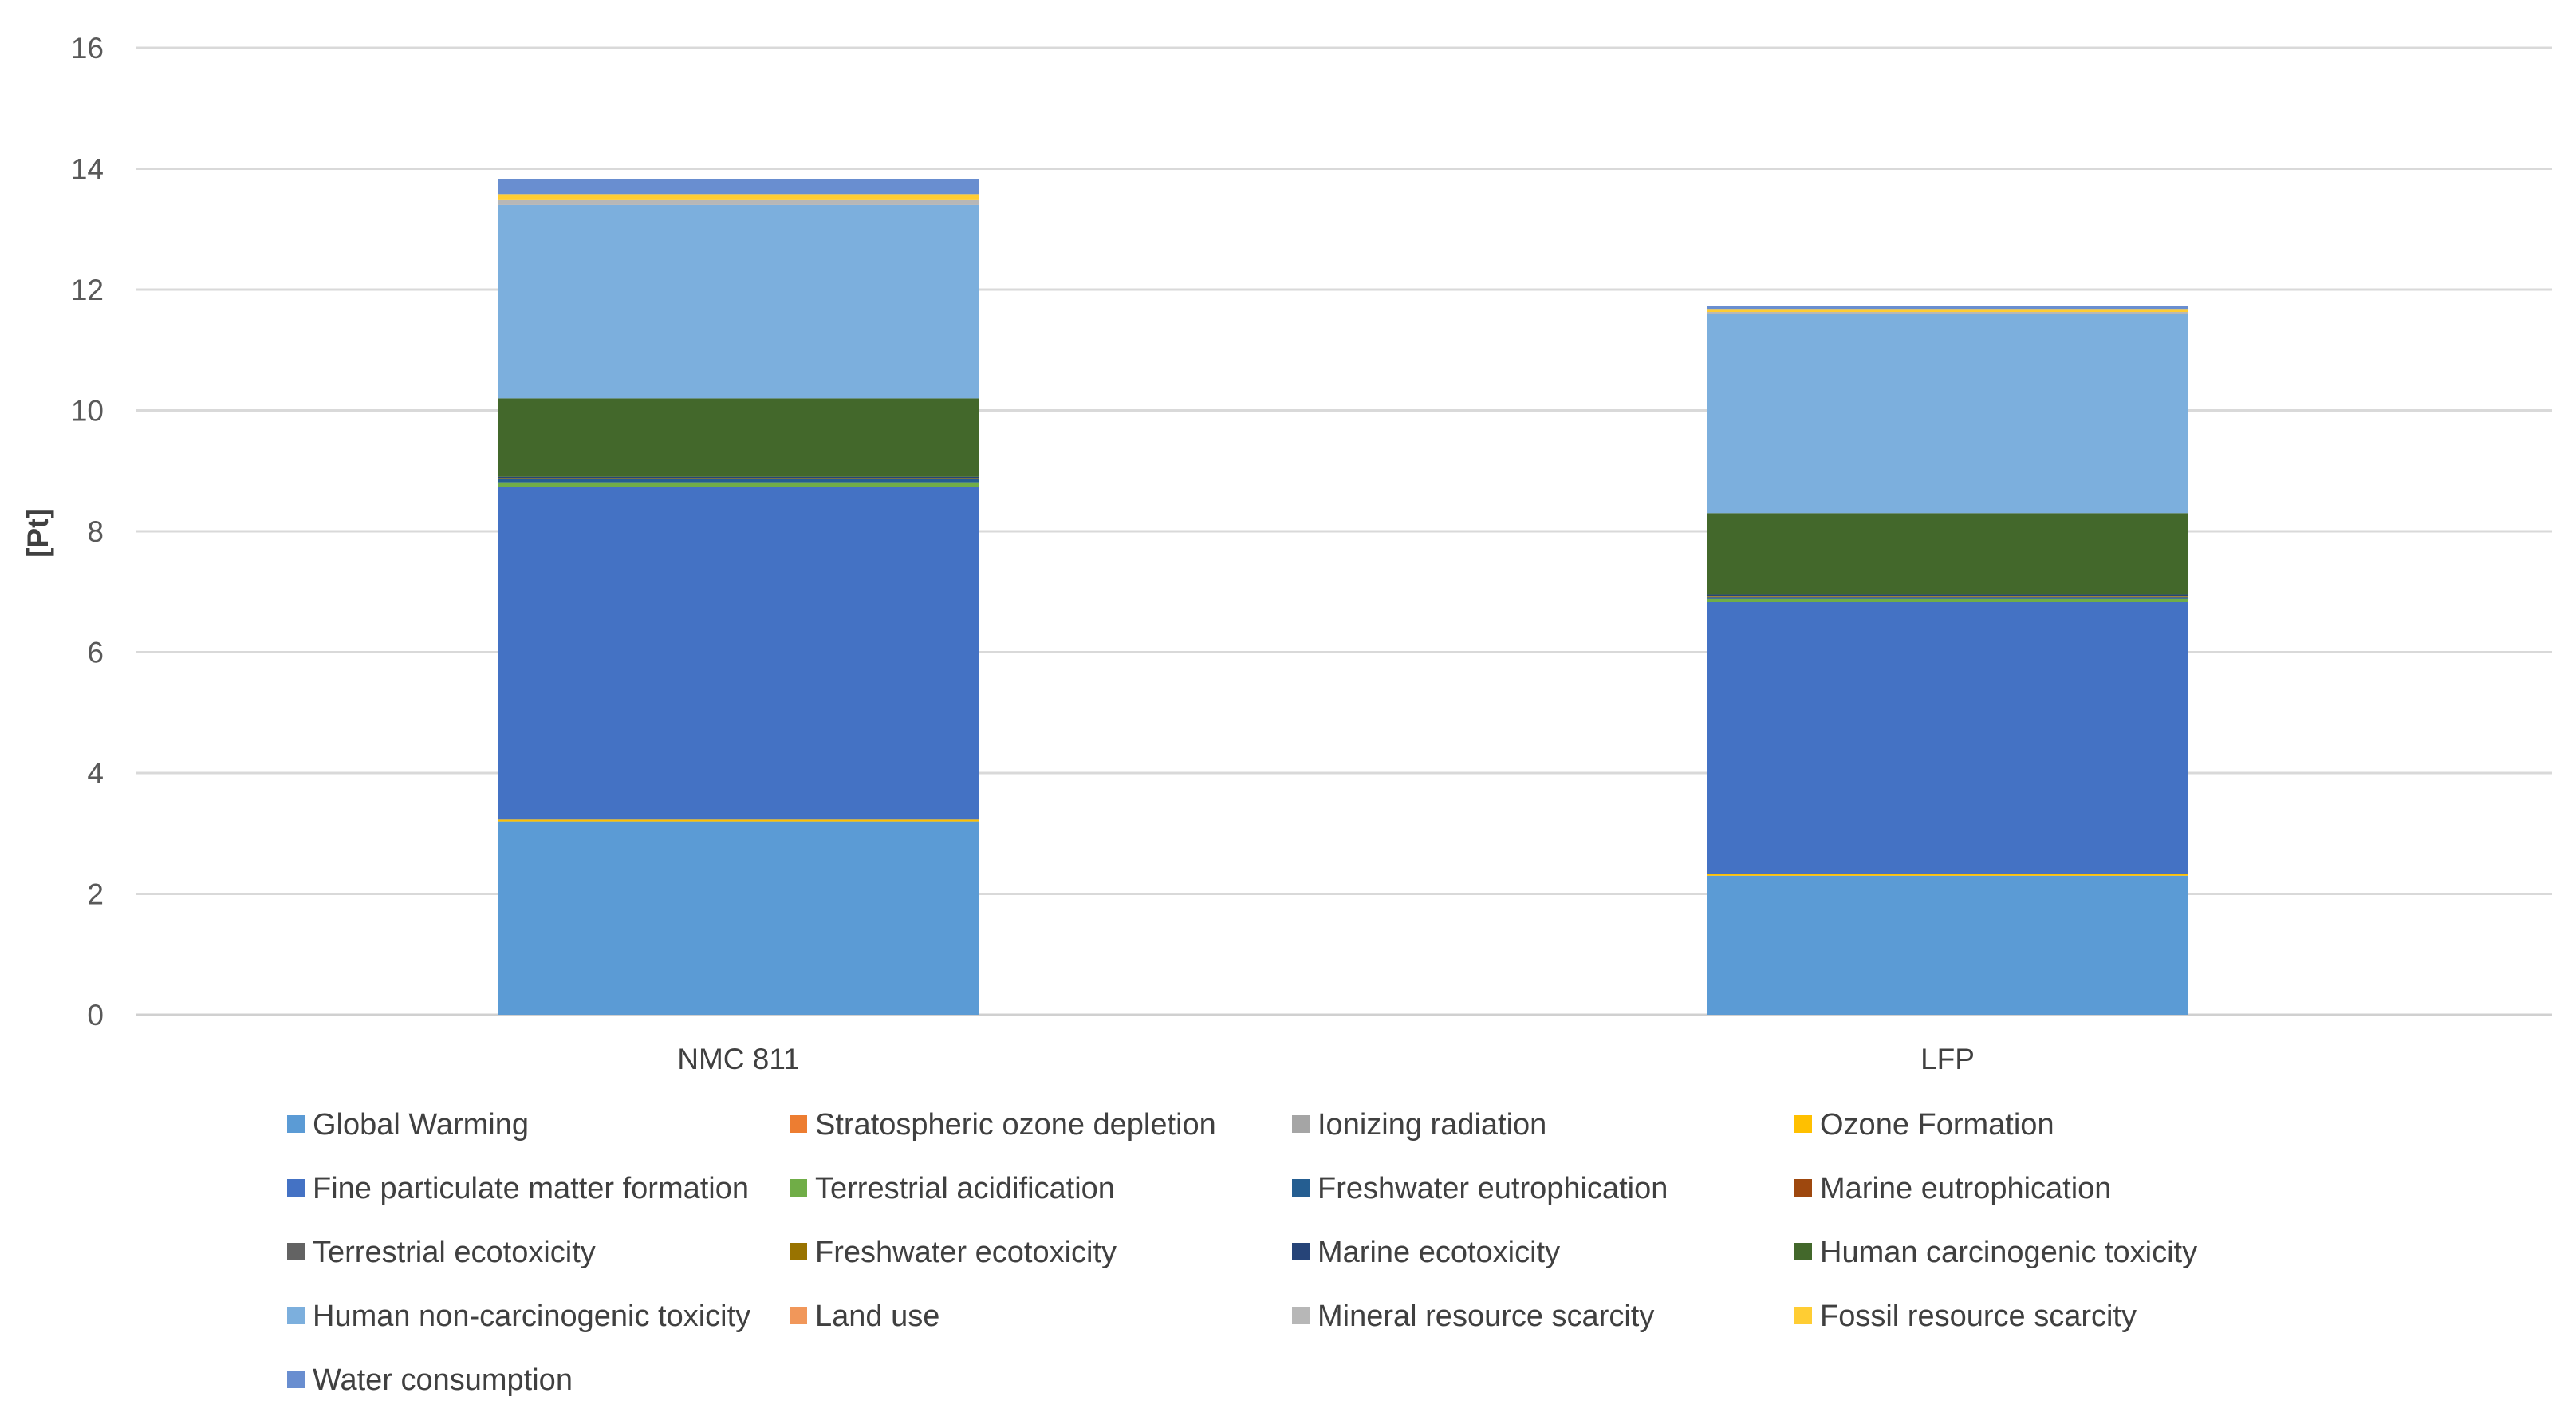  I want to click on legend-label: Human non-carcinogenic toxicity, so click(531, 1316).